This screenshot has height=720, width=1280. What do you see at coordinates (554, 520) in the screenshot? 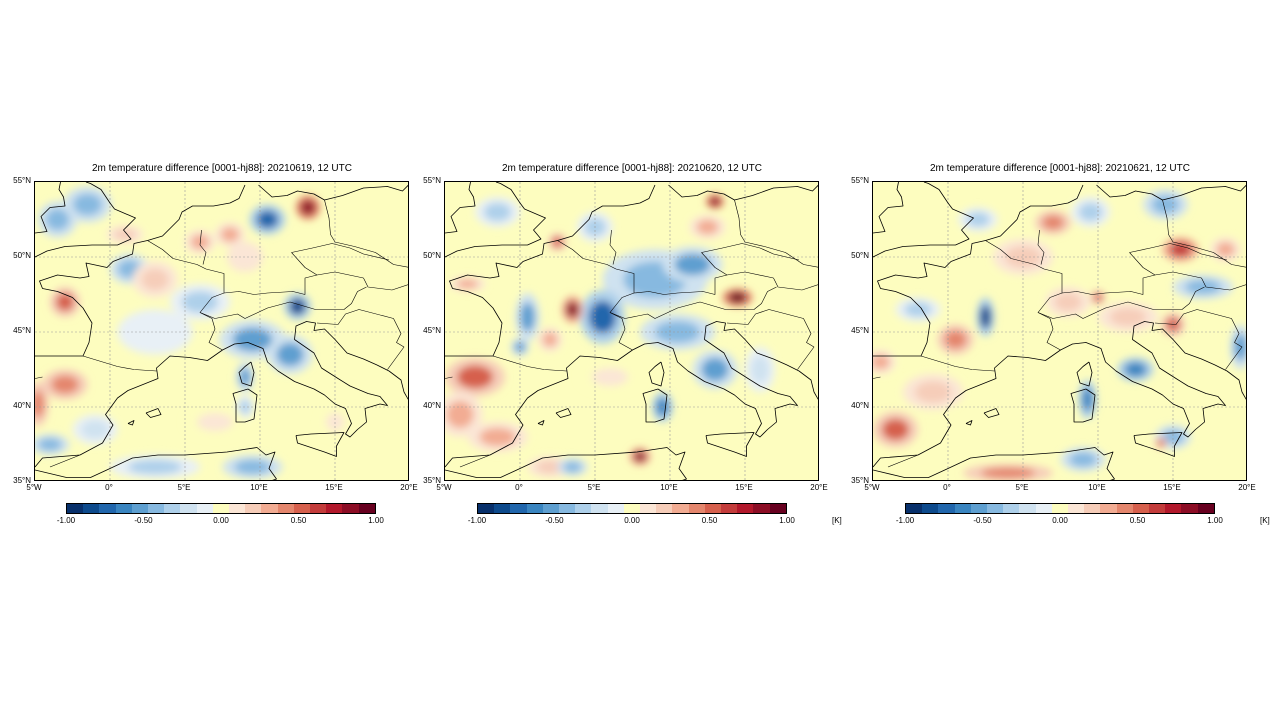
I see `colorbar-tick-label: -0.50` at bounding box center [554, 520].